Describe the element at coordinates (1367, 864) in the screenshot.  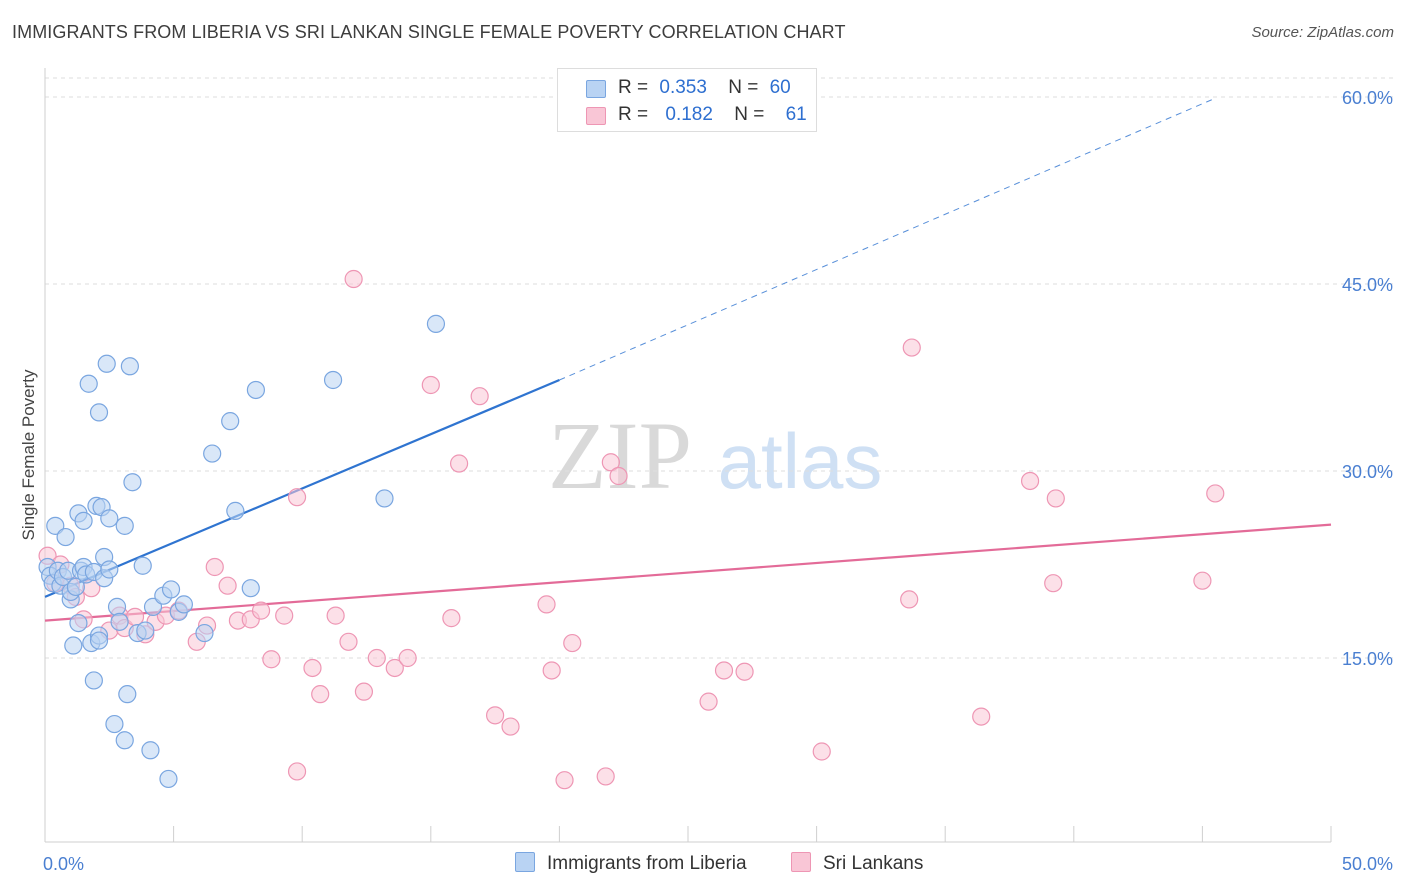
I see `x-tick-label: 50.0%` at that location.